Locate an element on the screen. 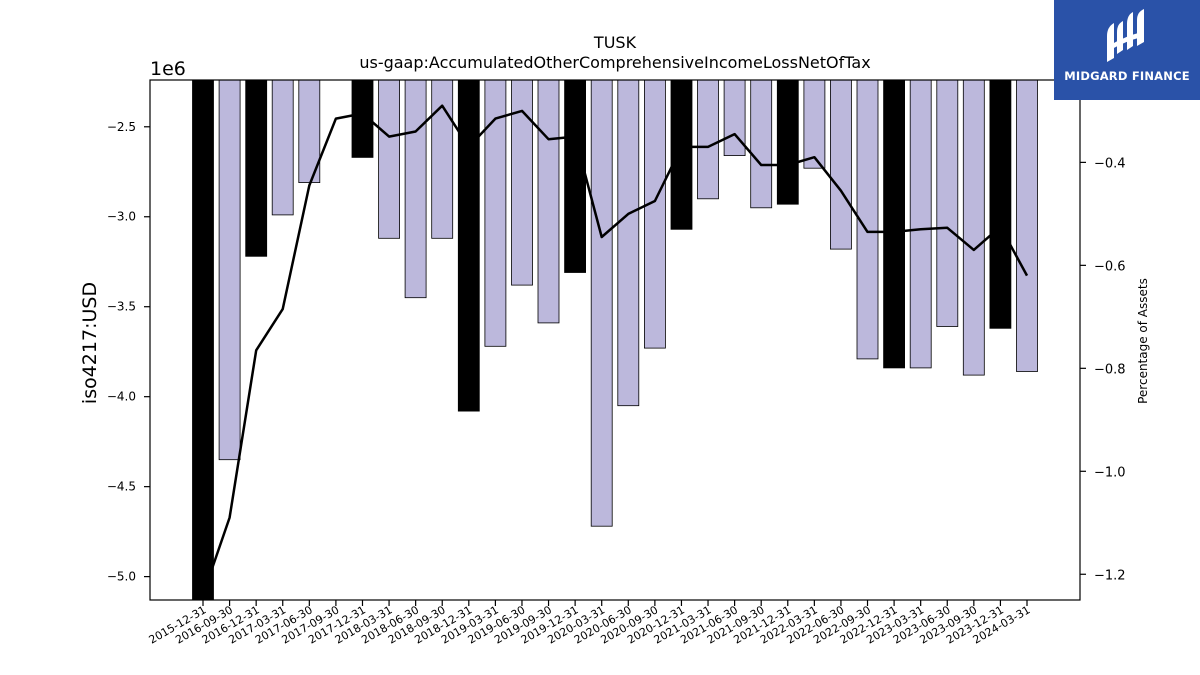  y2-tick-label: −1.2 is located at coordinates (1110, 575).